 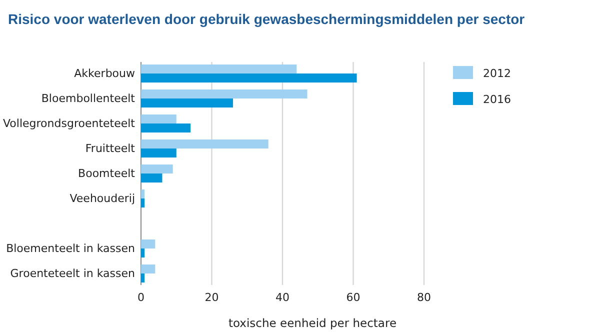 I want to click on x-tick-label: 20, so click(x=211, y=297).